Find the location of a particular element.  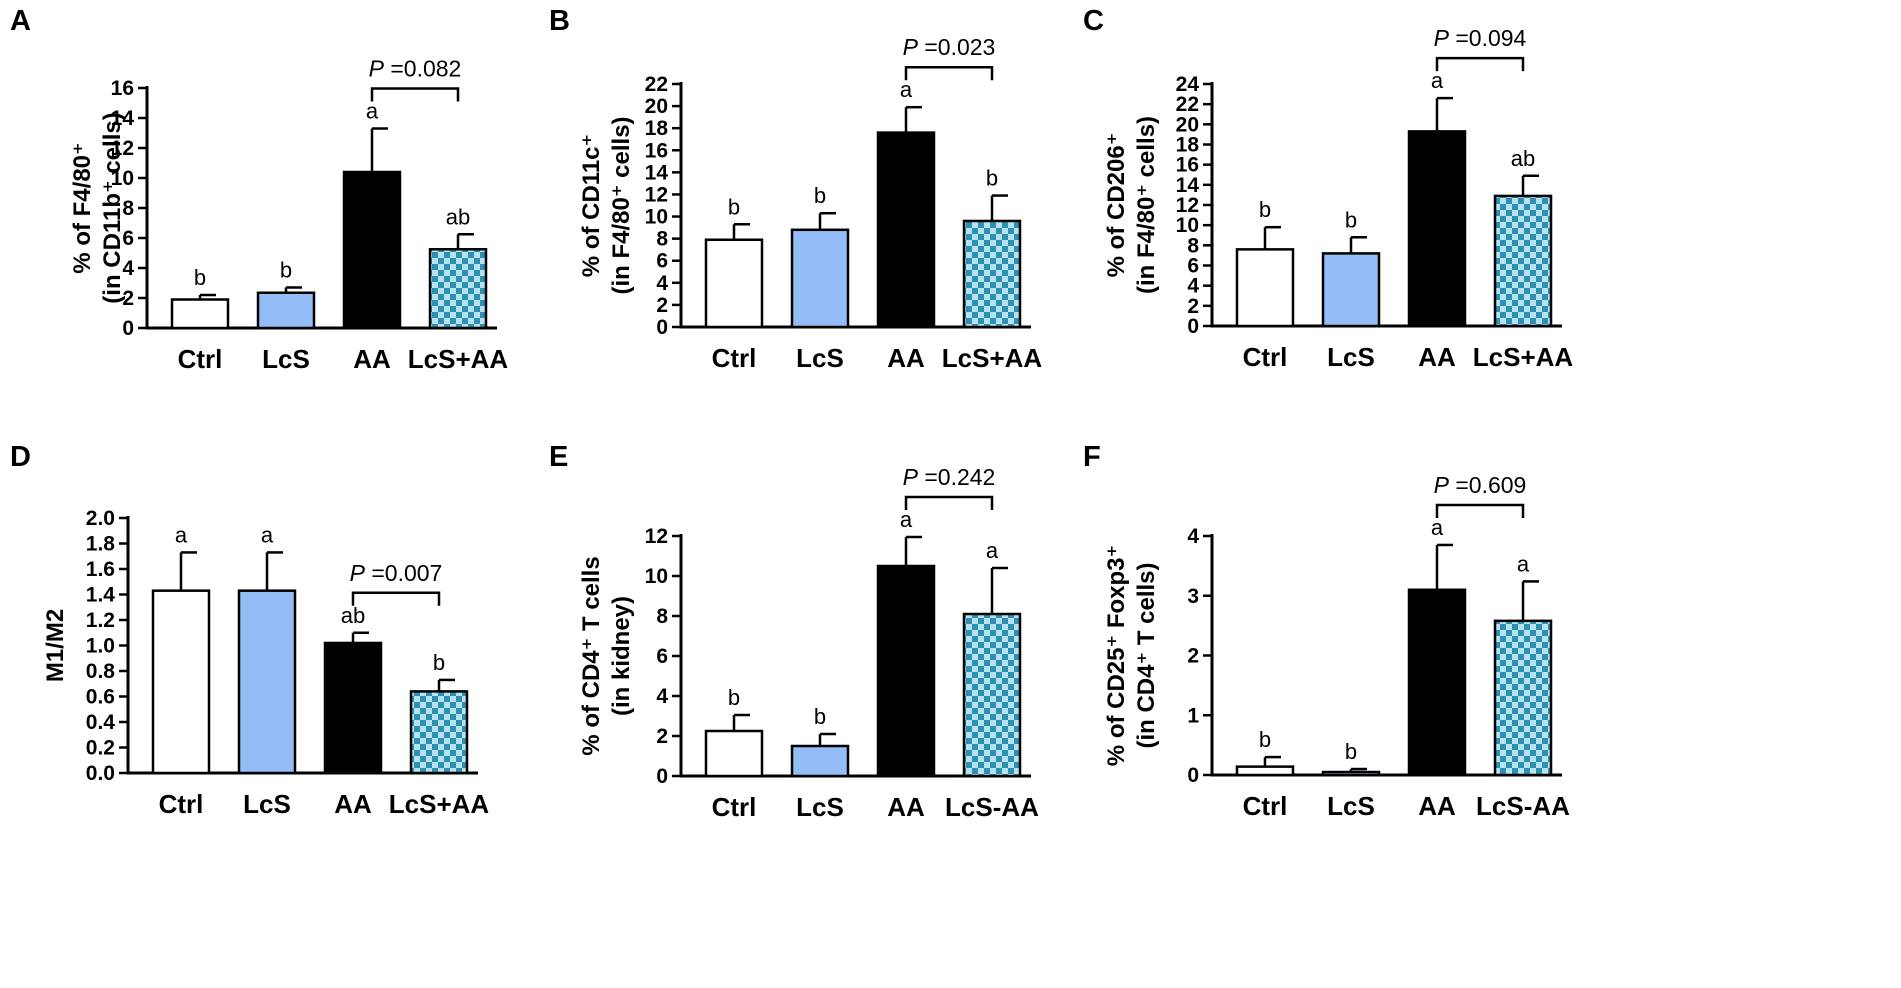

y-axis-label-line1: % of CD4⁺ T cells is located at coordinates (591, 655).